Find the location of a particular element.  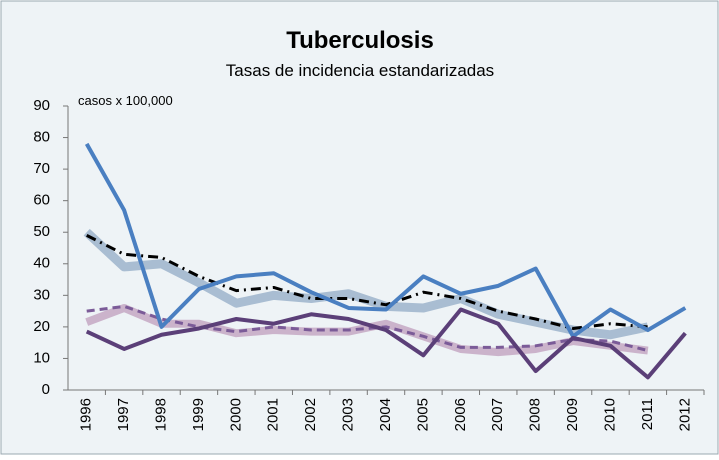

y-tick-label: 10 is located at coordinates (41, 357).